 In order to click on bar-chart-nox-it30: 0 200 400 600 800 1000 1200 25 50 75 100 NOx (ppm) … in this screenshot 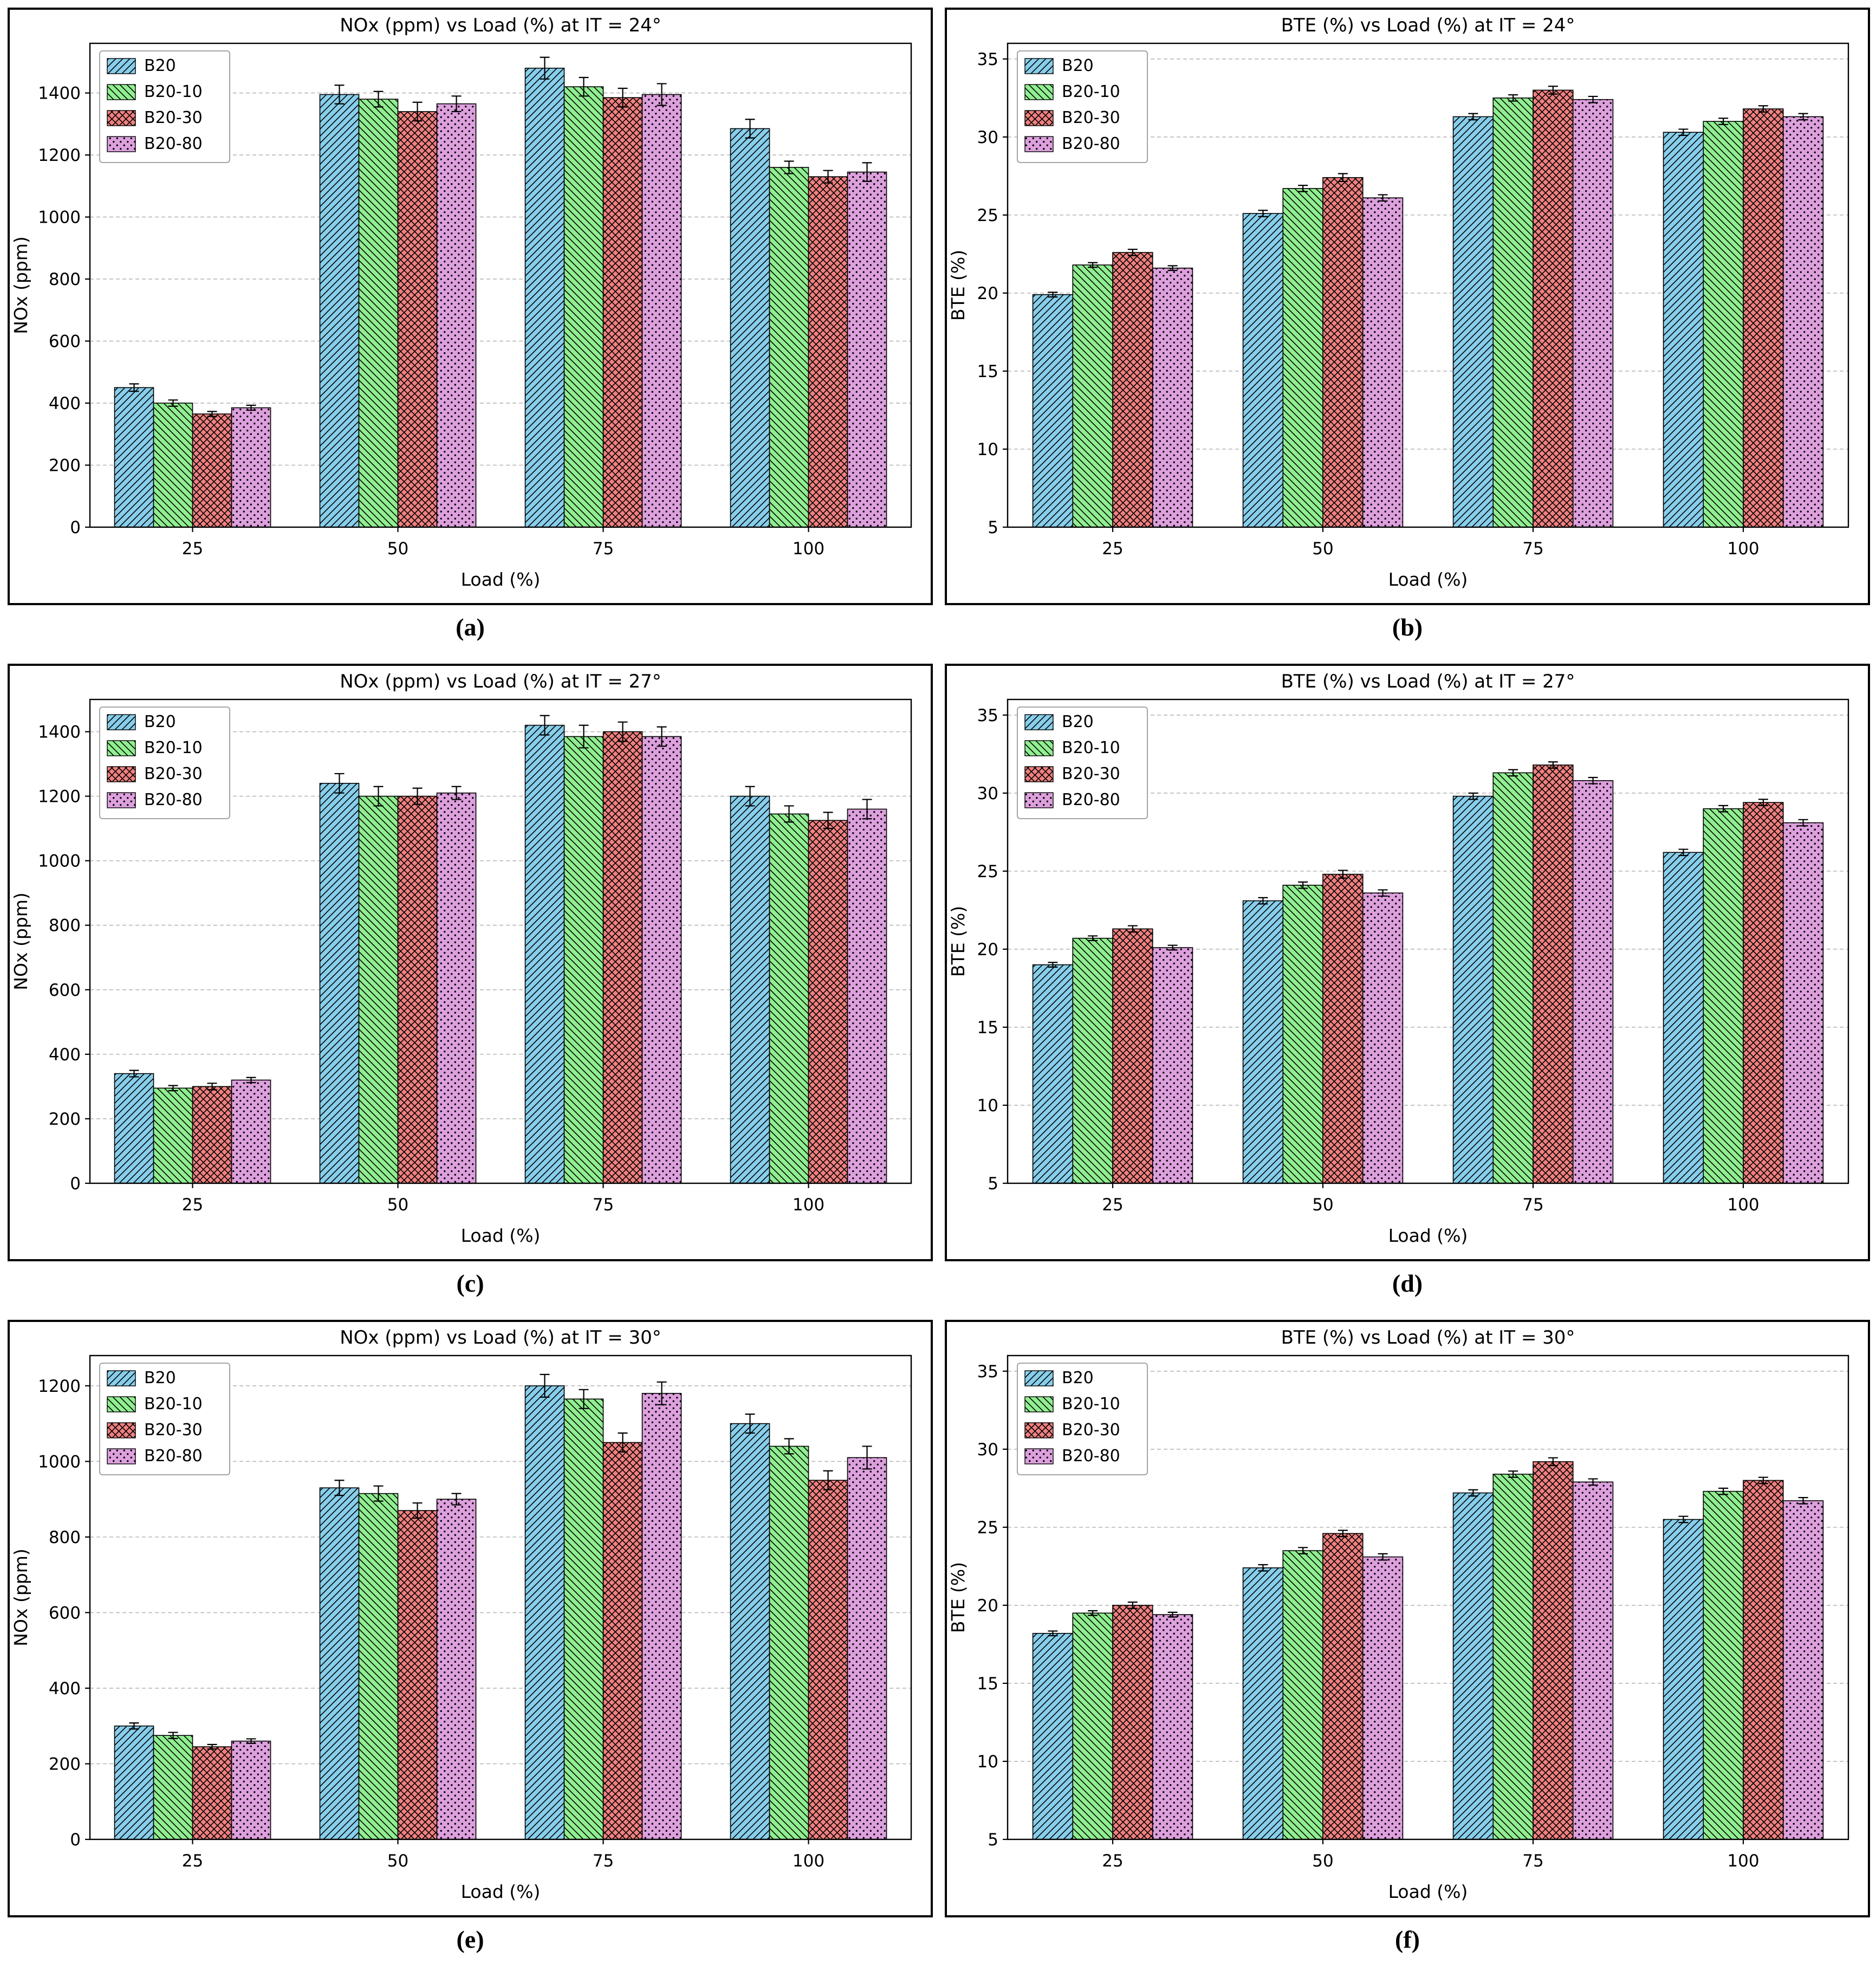, I will do `click(470, 1619)`.